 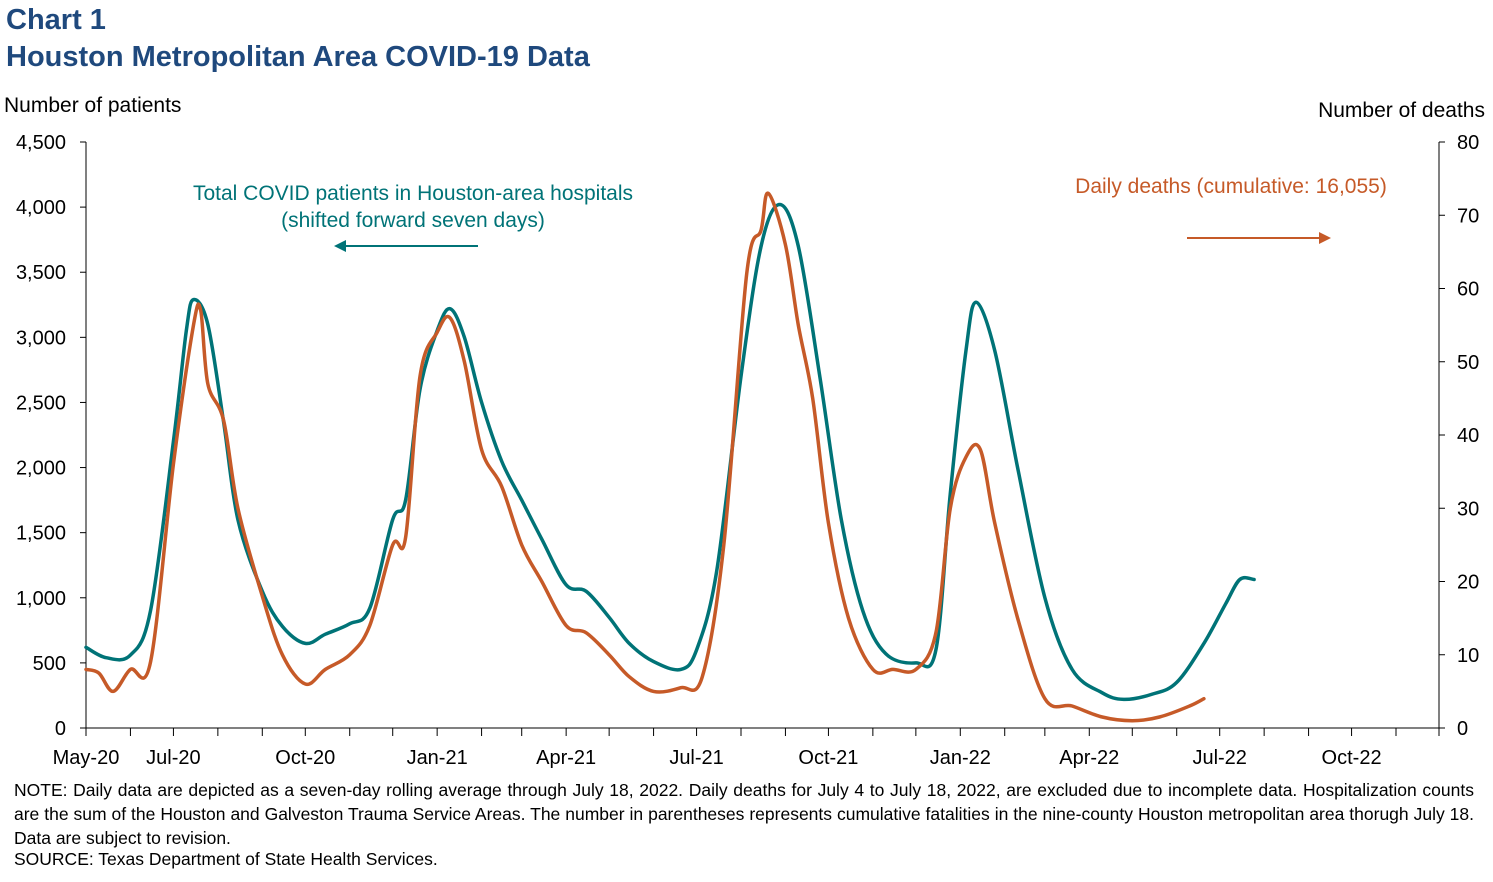 I want to click on deaths-annotation: Daily deaths (cumulative: 16,055), so click(x=1231, y=186).